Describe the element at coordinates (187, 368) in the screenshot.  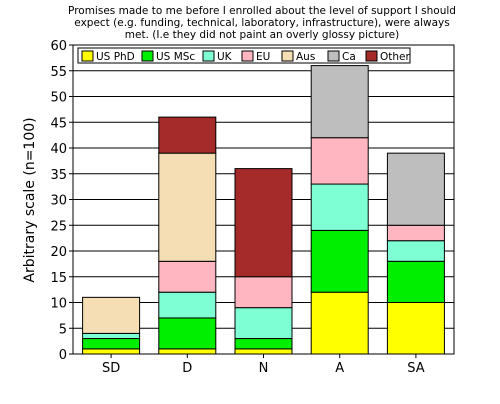
I see `x-tick-label-d: D` at that location.